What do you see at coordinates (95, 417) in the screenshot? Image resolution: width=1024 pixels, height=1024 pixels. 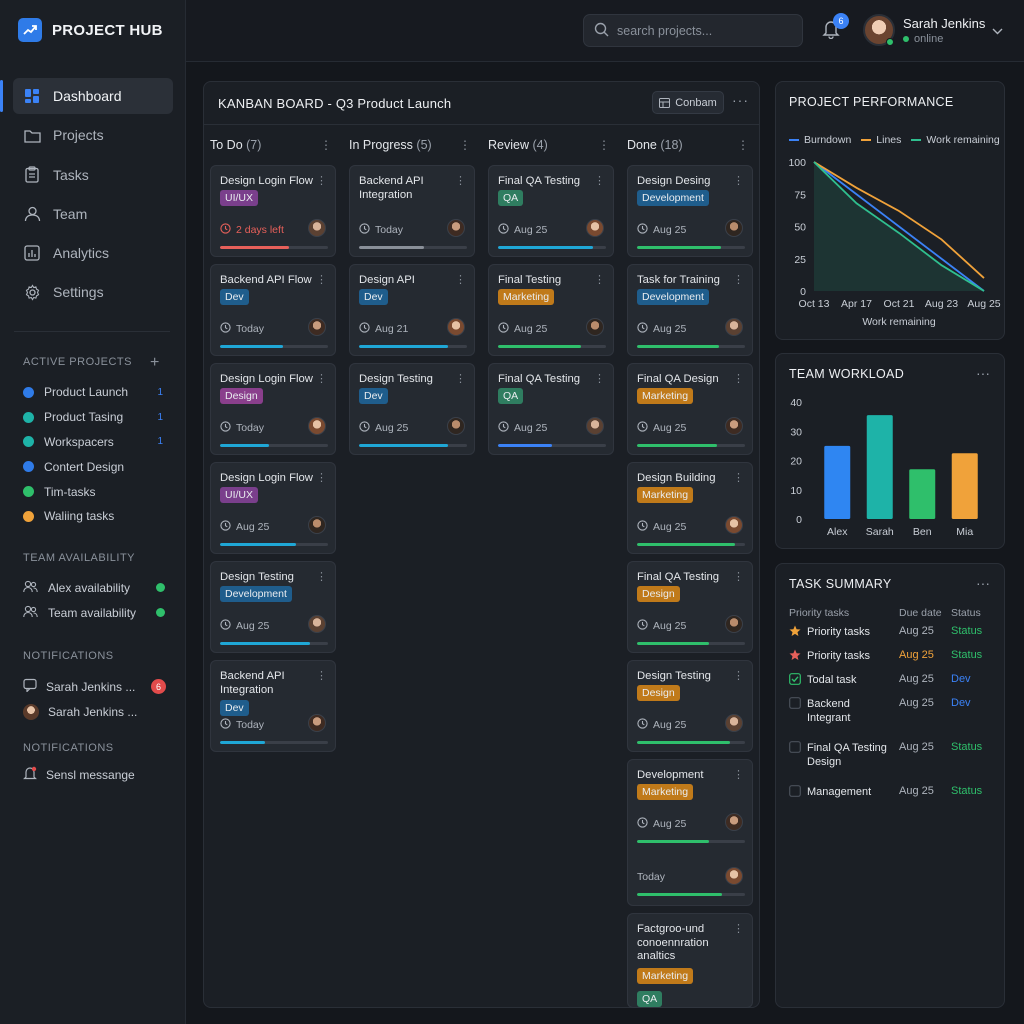 I see `project-item: Product Tasing 1` at bounding box center [95, 417].